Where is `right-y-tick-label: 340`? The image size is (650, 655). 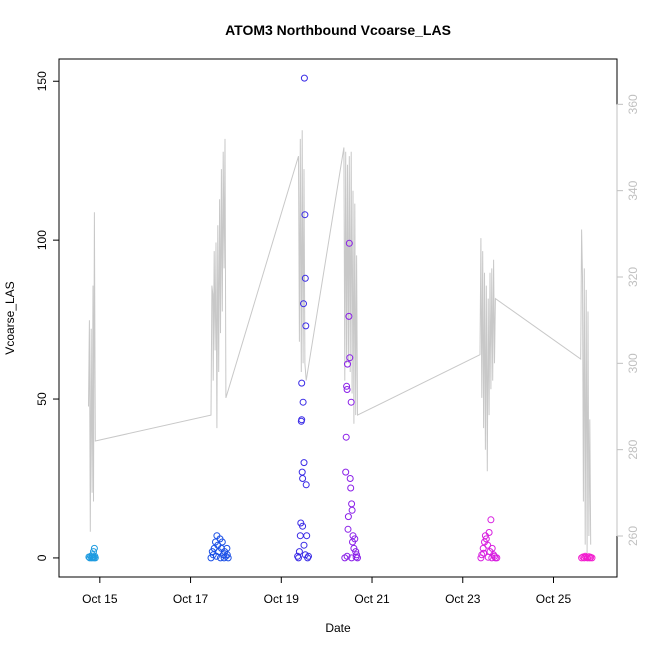
right-y-tick-label: 340 is located at coordinates (633, 190).